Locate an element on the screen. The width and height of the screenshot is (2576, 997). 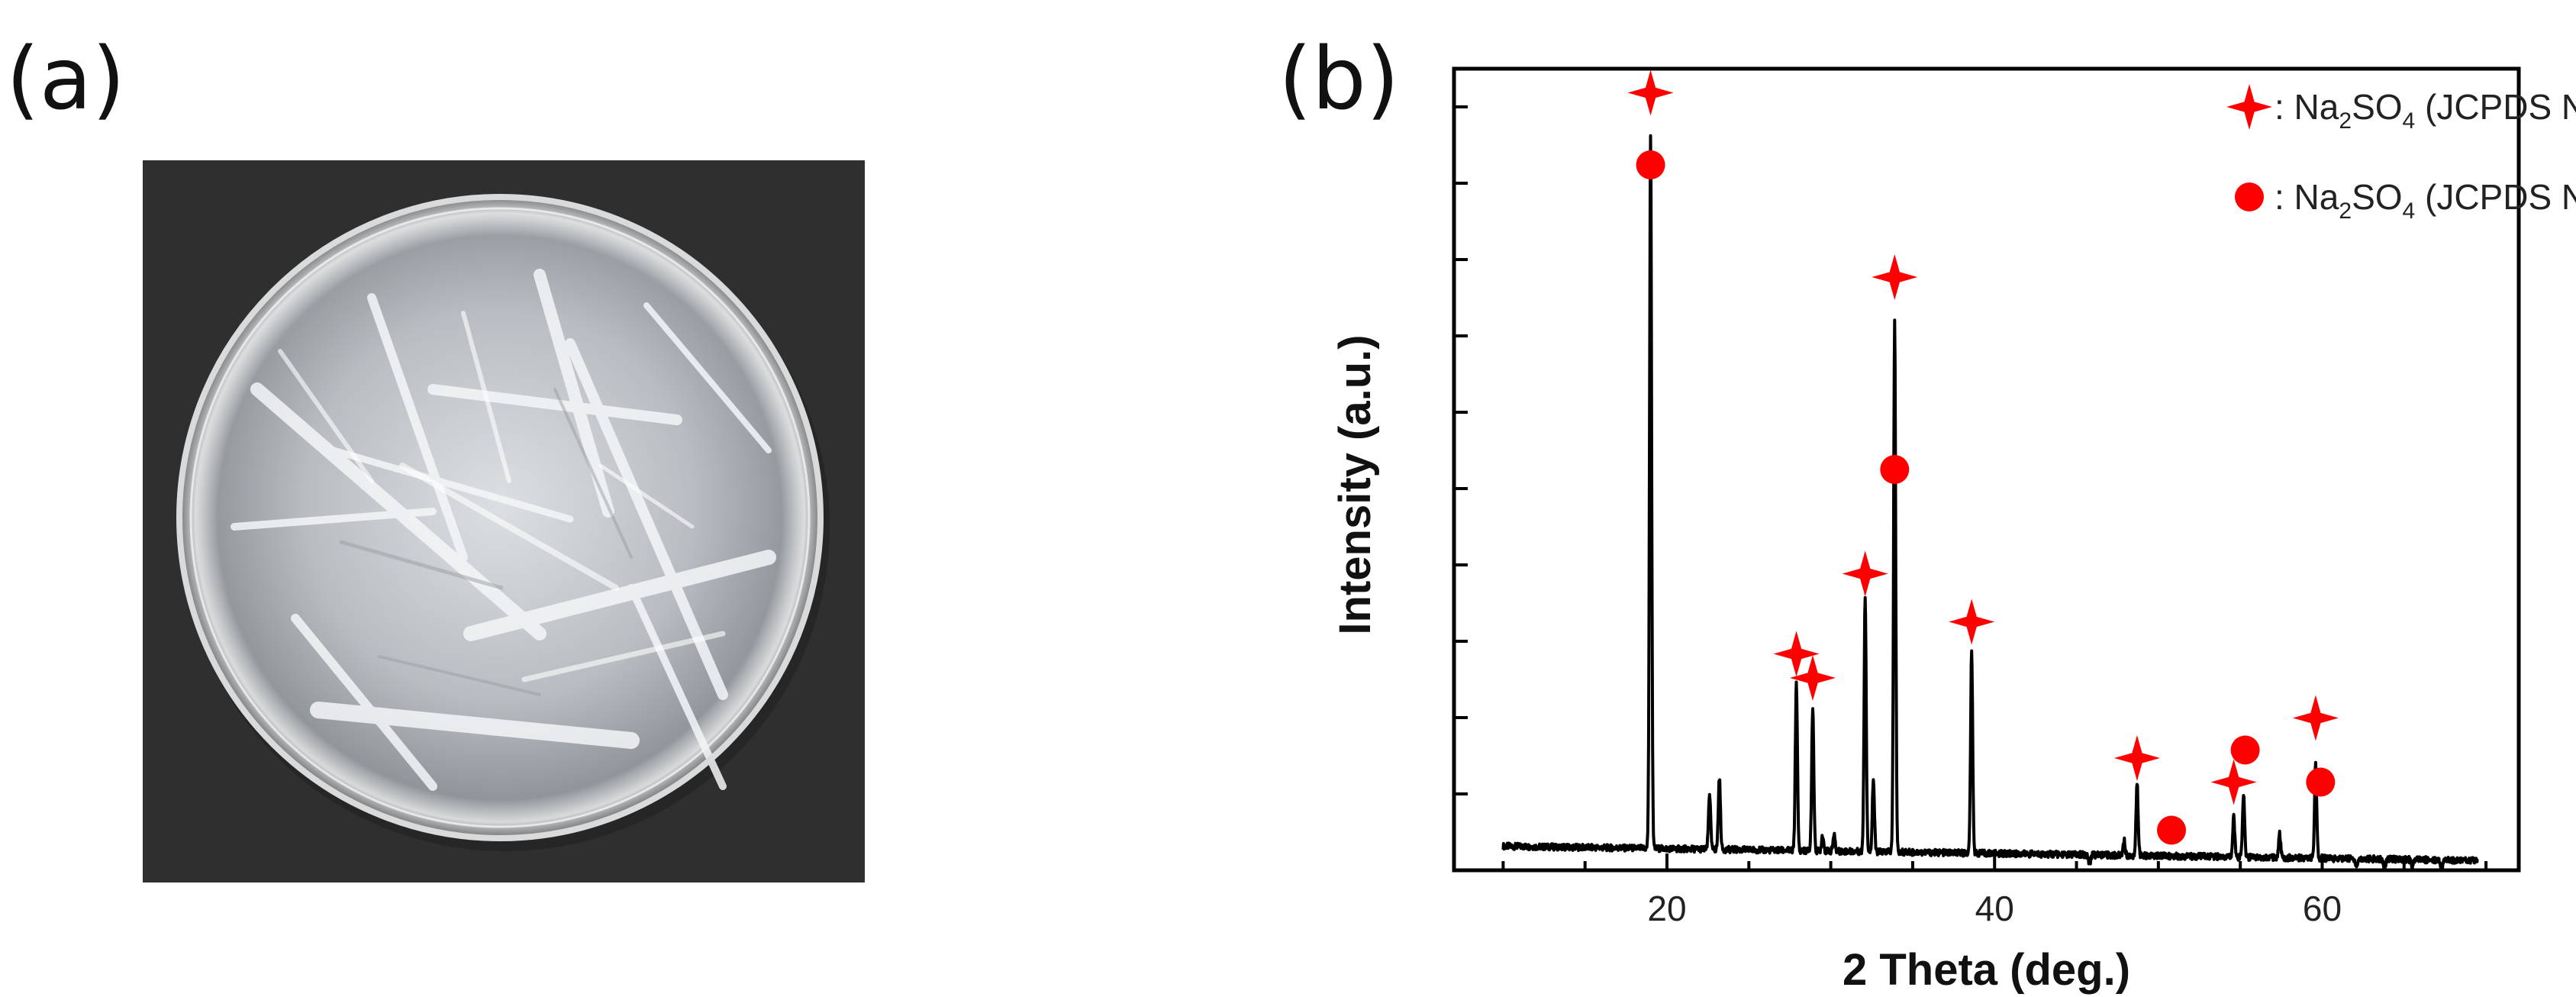
x-tick-label: 40 is located at coordinates (1995, 908).